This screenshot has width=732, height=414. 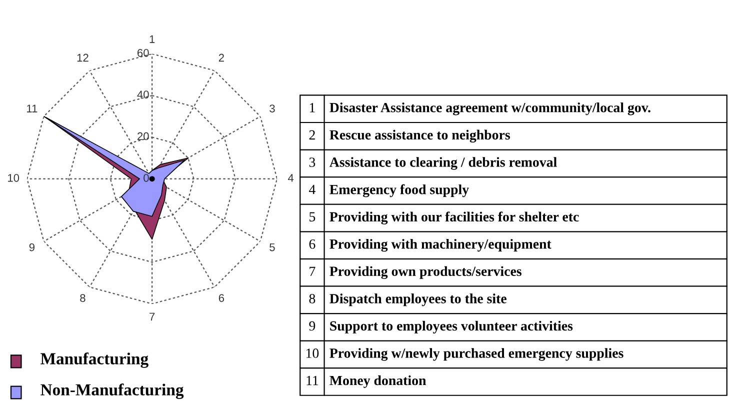 I want to click on text: Emergency food supply, so click(x=399, y=191).